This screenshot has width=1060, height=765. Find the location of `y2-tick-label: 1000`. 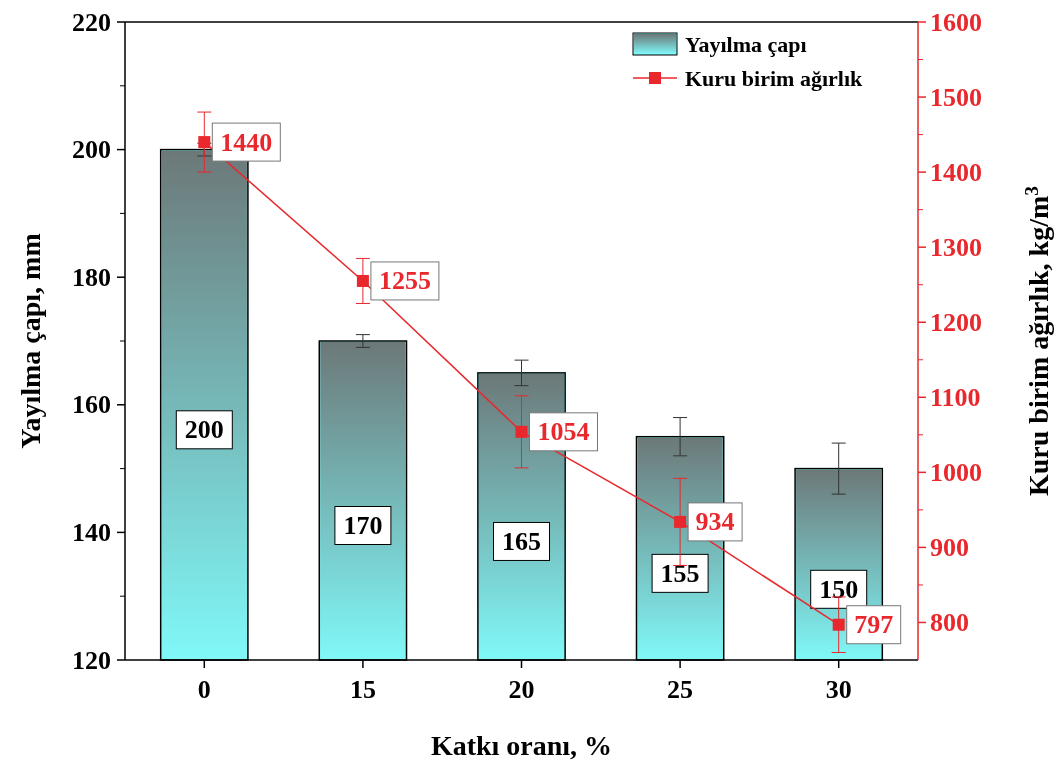

y2-tick-label: 1000 is located at coordinates (956, 472).